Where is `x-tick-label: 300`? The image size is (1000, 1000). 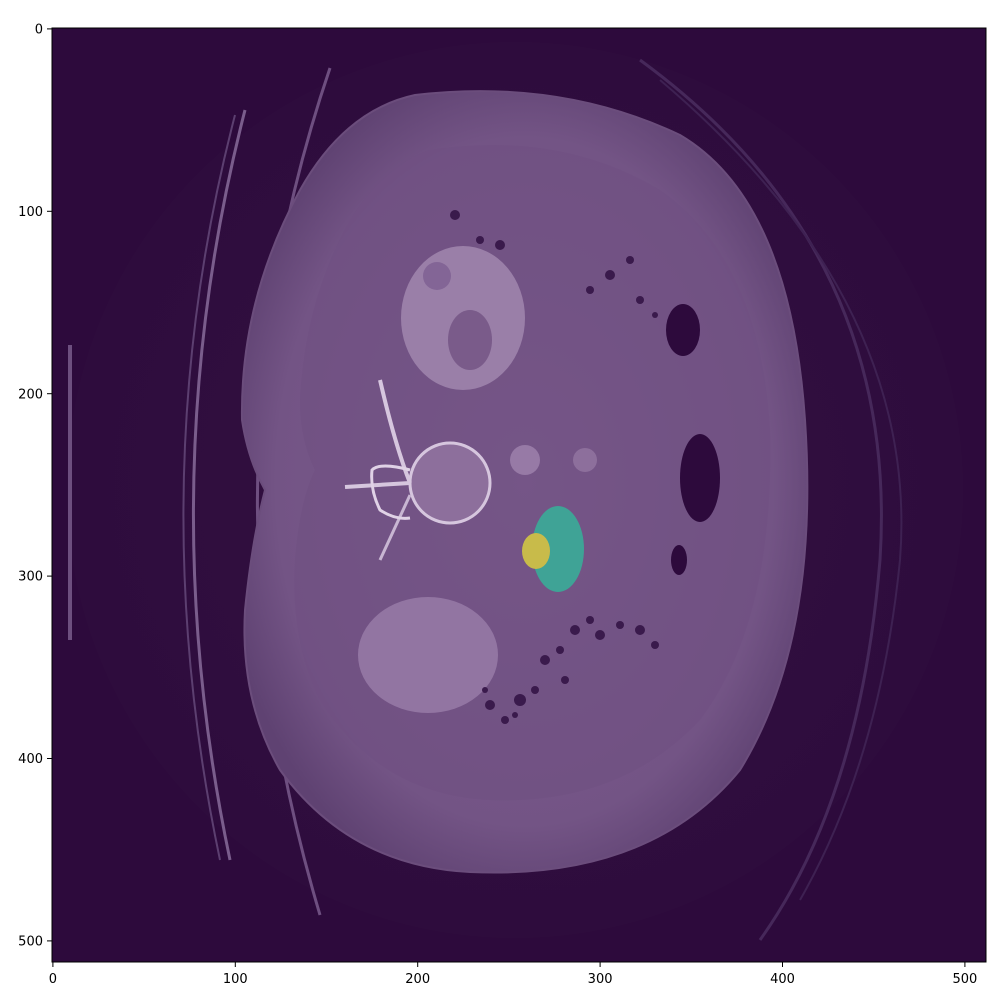 x-tick-label: 300 is located at coordinates (600, 979).